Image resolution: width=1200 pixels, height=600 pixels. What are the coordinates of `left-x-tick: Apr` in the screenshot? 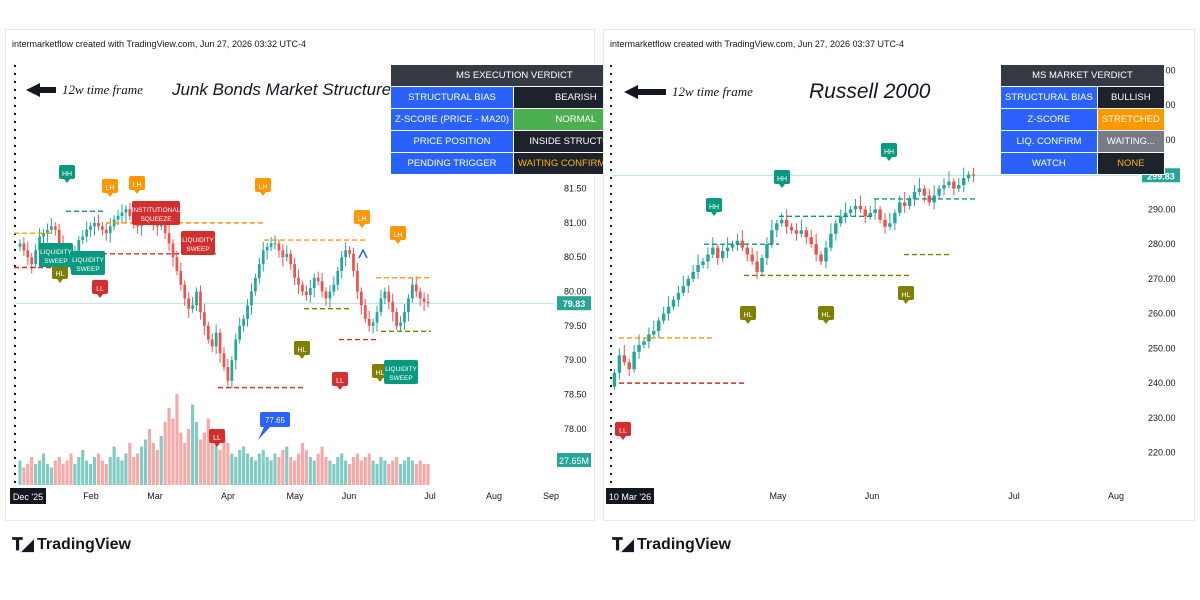 It's located at (228, 496).